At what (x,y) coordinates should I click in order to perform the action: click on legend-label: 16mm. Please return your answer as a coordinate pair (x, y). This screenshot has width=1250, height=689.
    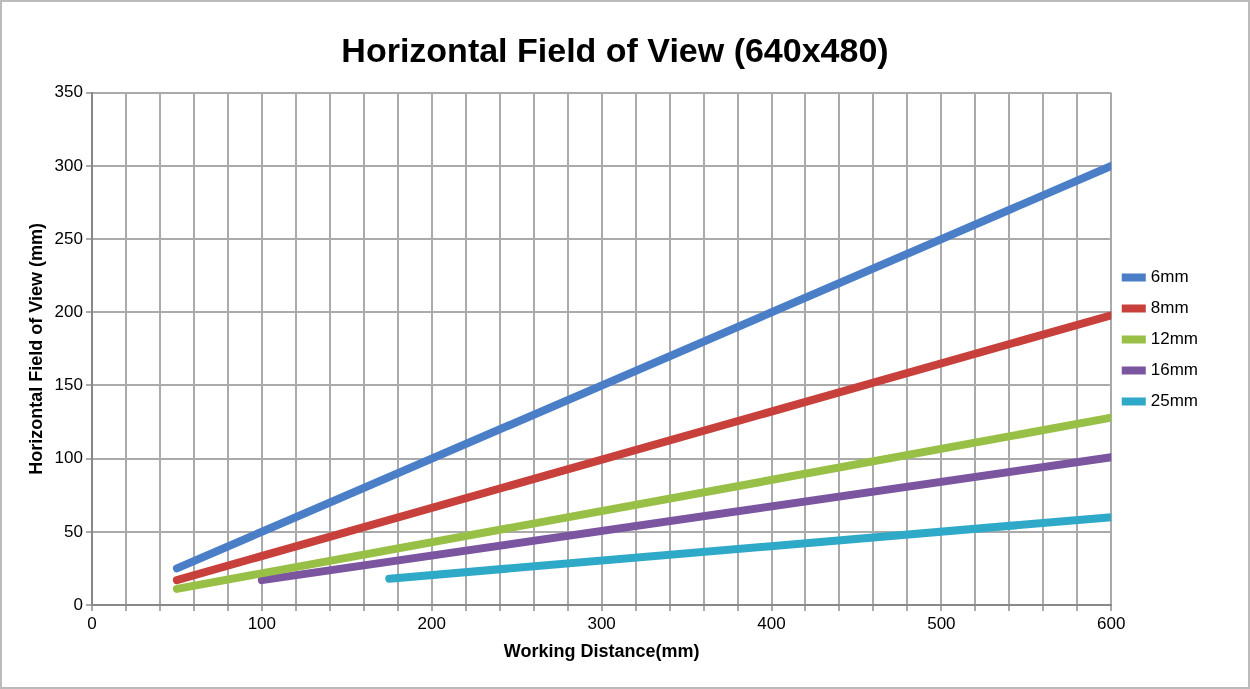
    Looking at the image, I should click on (1174, 370).